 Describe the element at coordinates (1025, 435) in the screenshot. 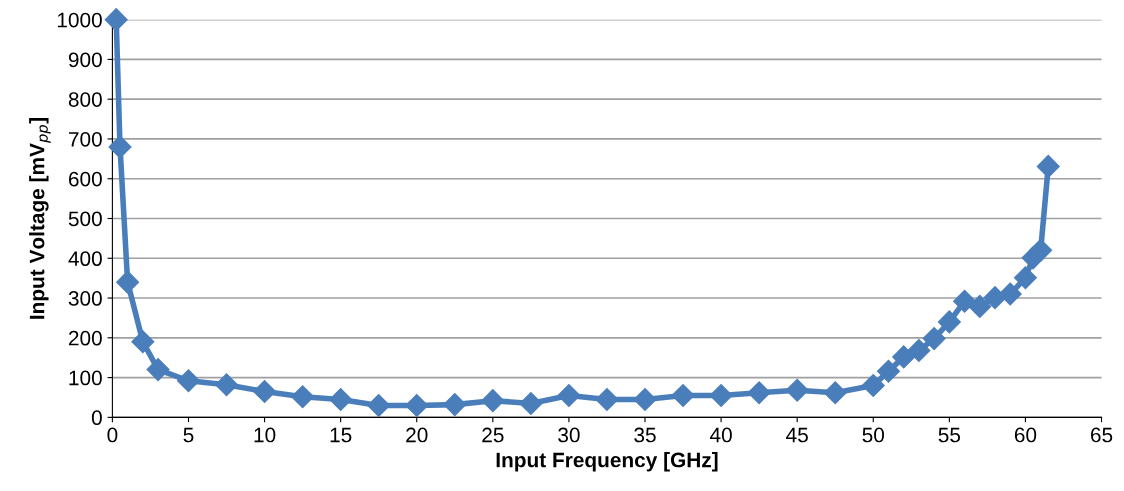

I see `x-tick-label: 60` at that location.